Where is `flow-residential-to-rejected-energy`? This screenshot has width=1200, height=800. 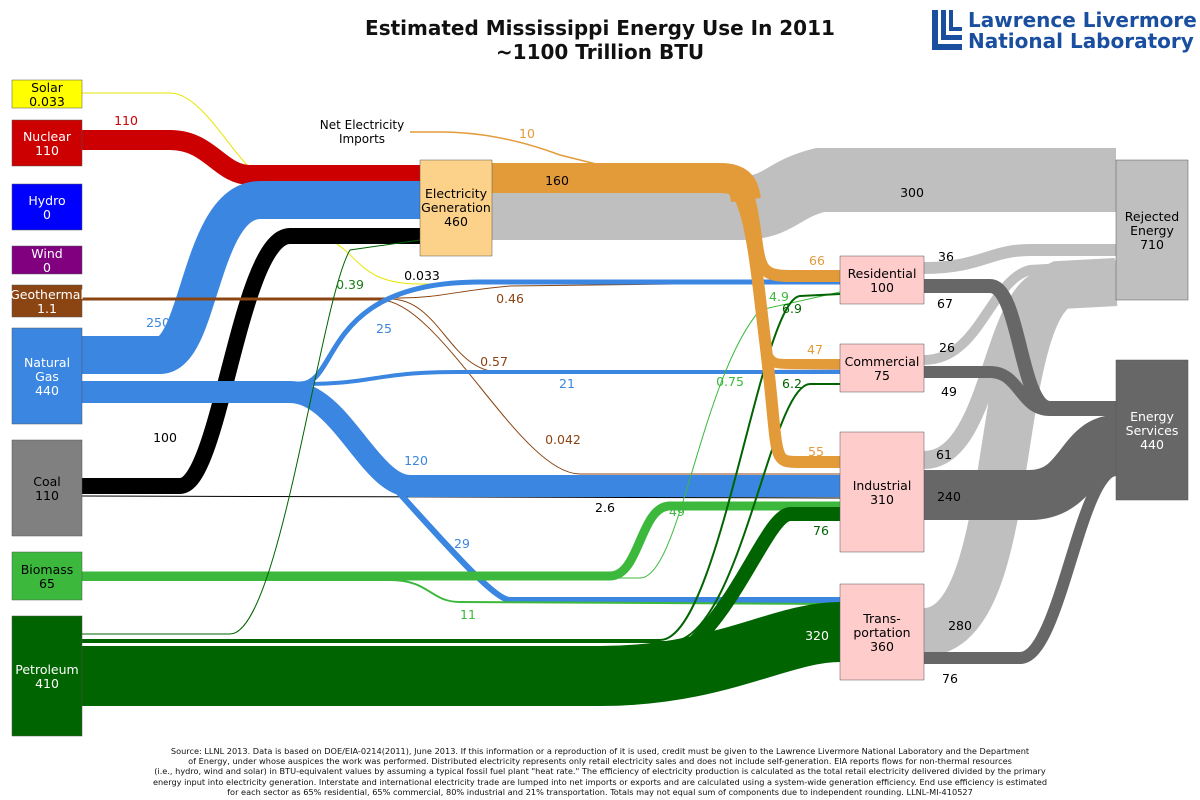
flow-residential-to-rejected-energy is located at coordinates (1019, 259).